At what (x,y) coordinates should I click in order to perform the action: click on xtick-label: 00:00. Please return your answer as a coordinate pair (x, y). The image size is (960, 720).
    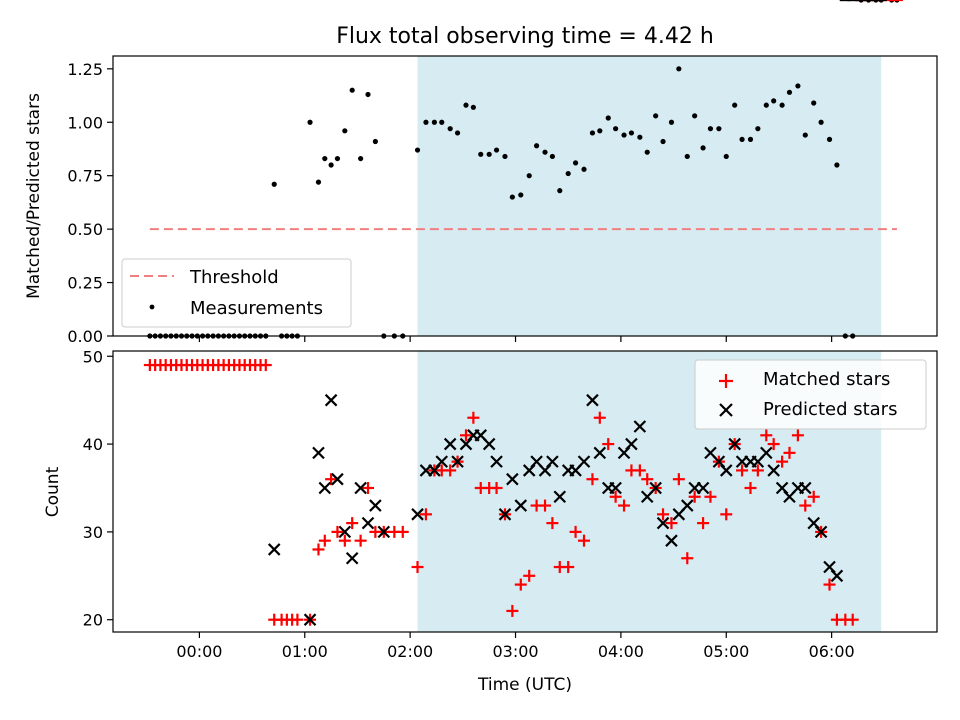
    Looking at the image, I should click on (199, 651).